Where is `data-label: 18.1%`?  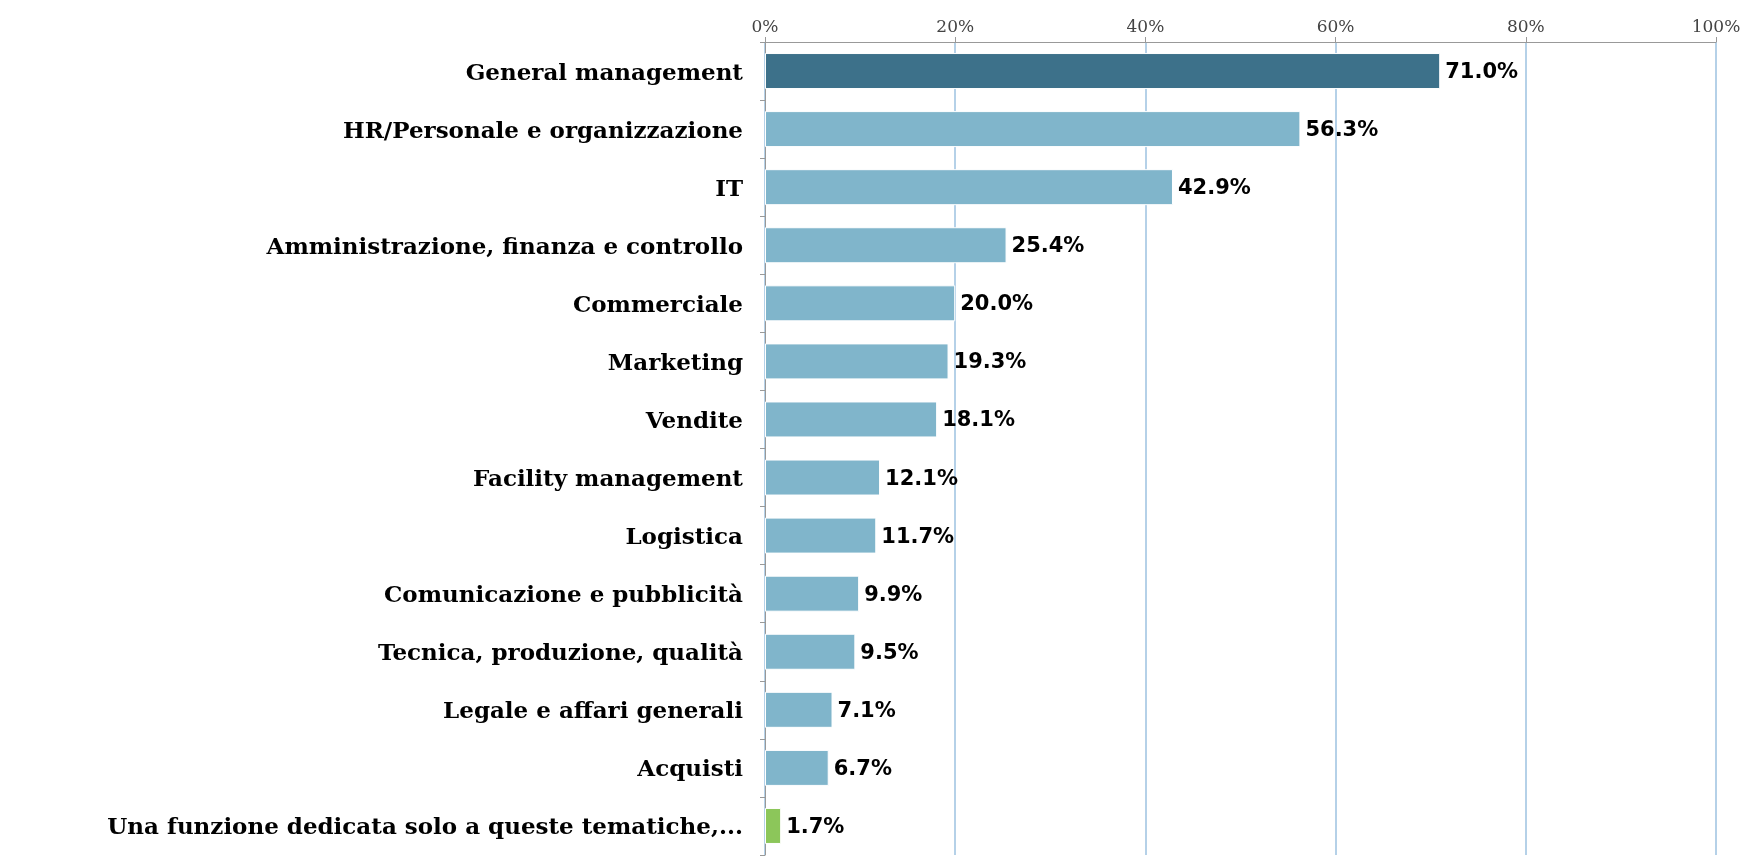 data-label: 18.1% is located at coordinates (978, 419).